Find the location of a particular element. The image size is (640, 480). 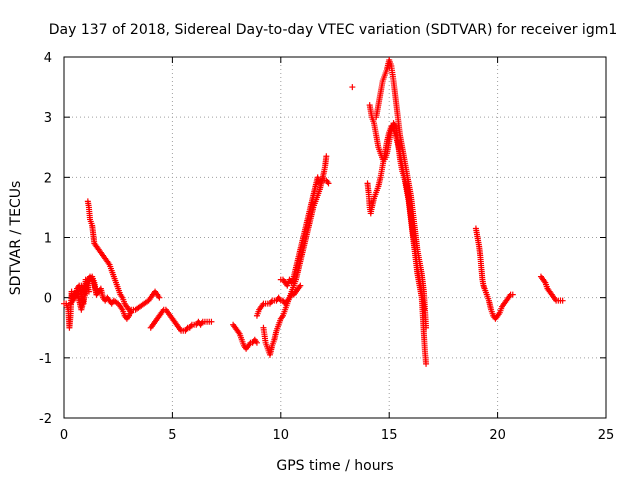

x-tick-label: 15 is located at coordinates (389, 435).